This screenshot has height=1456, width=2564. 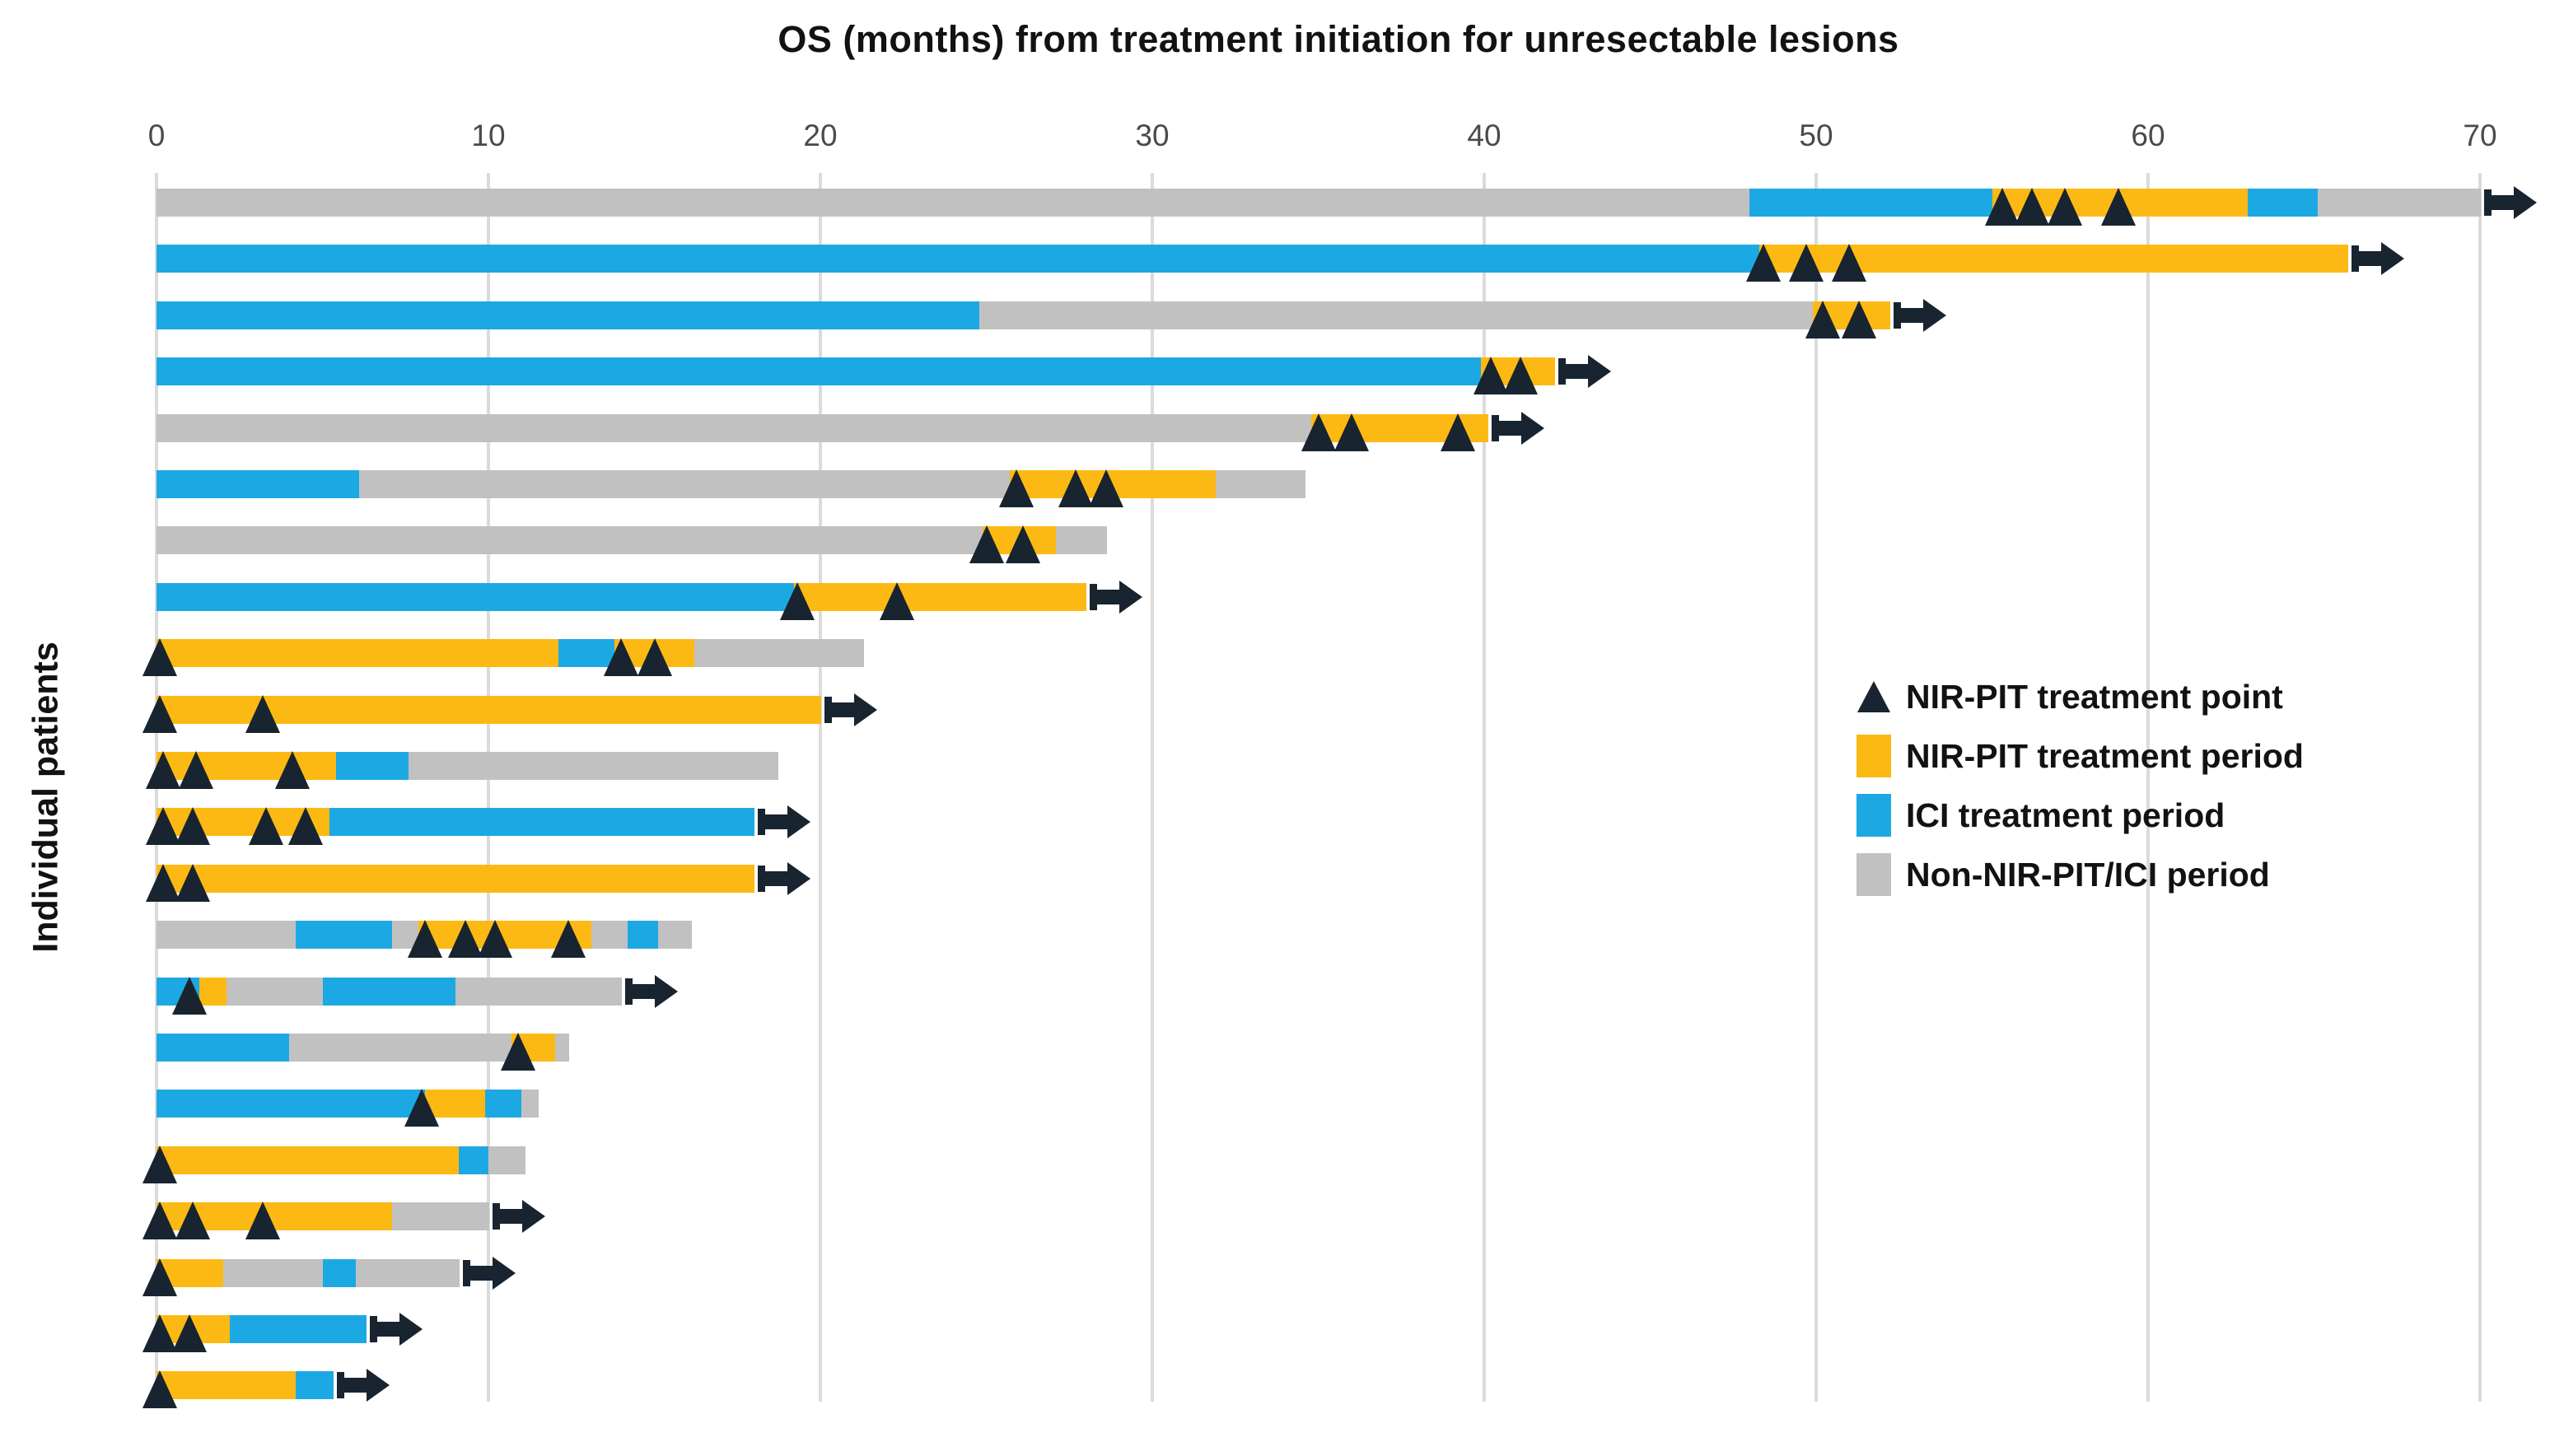 What do you see at coordinates (1873, 874) in the screenshot?
I see `non-nirpit-ici-period-swatch` at bounding box center [1873, 874].